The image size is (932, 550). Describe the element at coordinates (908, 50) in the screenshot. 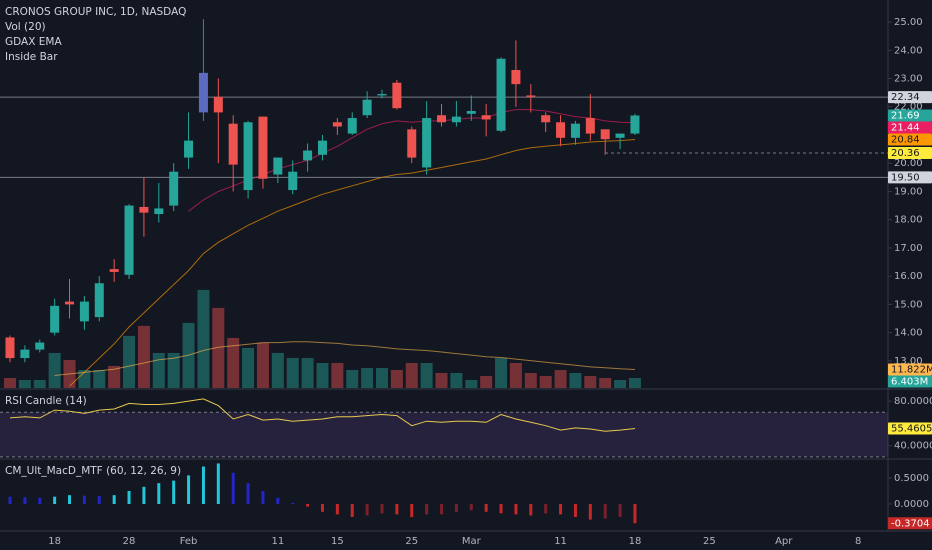

I see `y-tick-label: 24.00` at that location.